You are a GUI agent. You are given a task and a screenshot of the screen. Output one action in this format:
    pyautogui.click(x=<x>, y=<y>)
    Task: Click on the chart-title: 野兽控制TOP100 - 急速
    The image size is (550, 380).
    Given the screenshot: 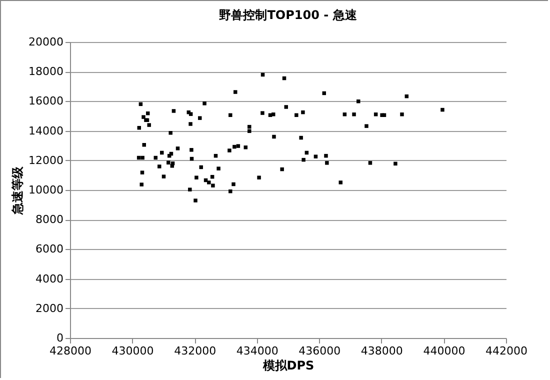 What is the action you would take?
    pyautogui.click(x=288, y=15)
    